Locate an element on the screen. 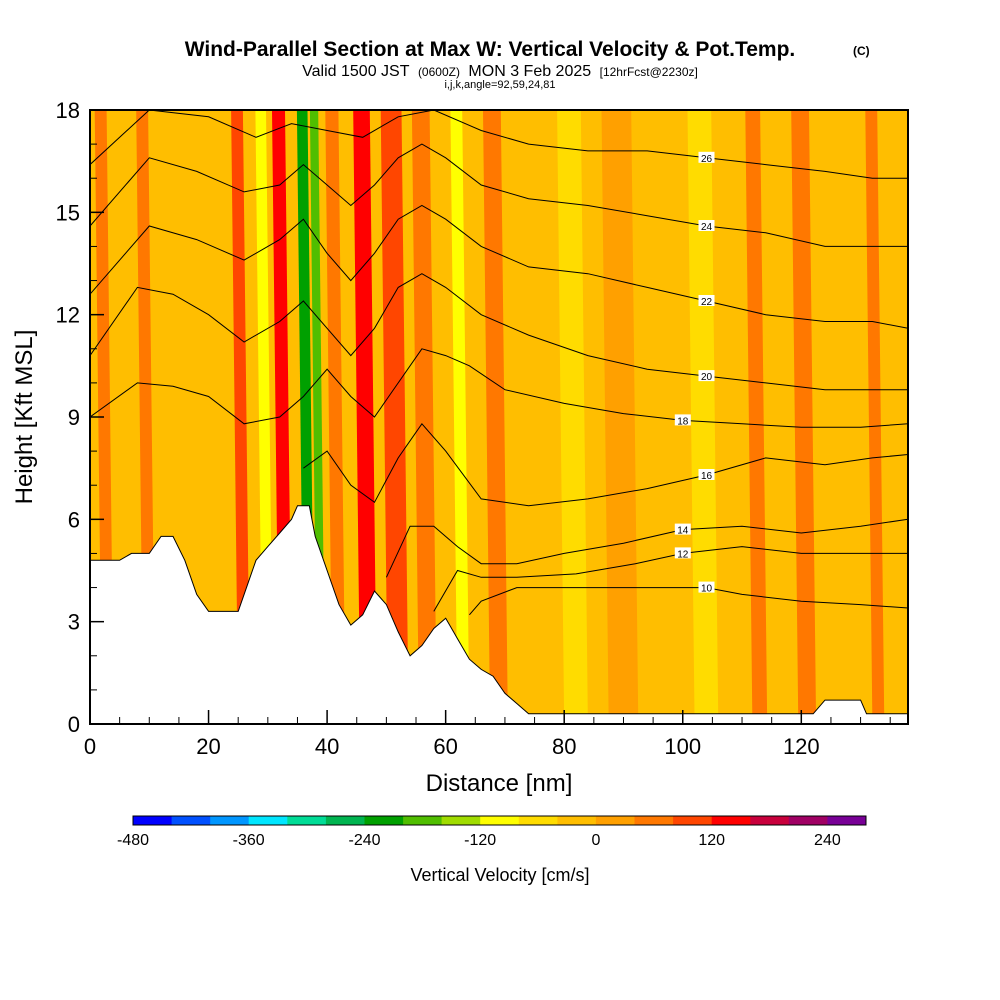  copyright-mark: (C) is located at coordinates (861, 51).